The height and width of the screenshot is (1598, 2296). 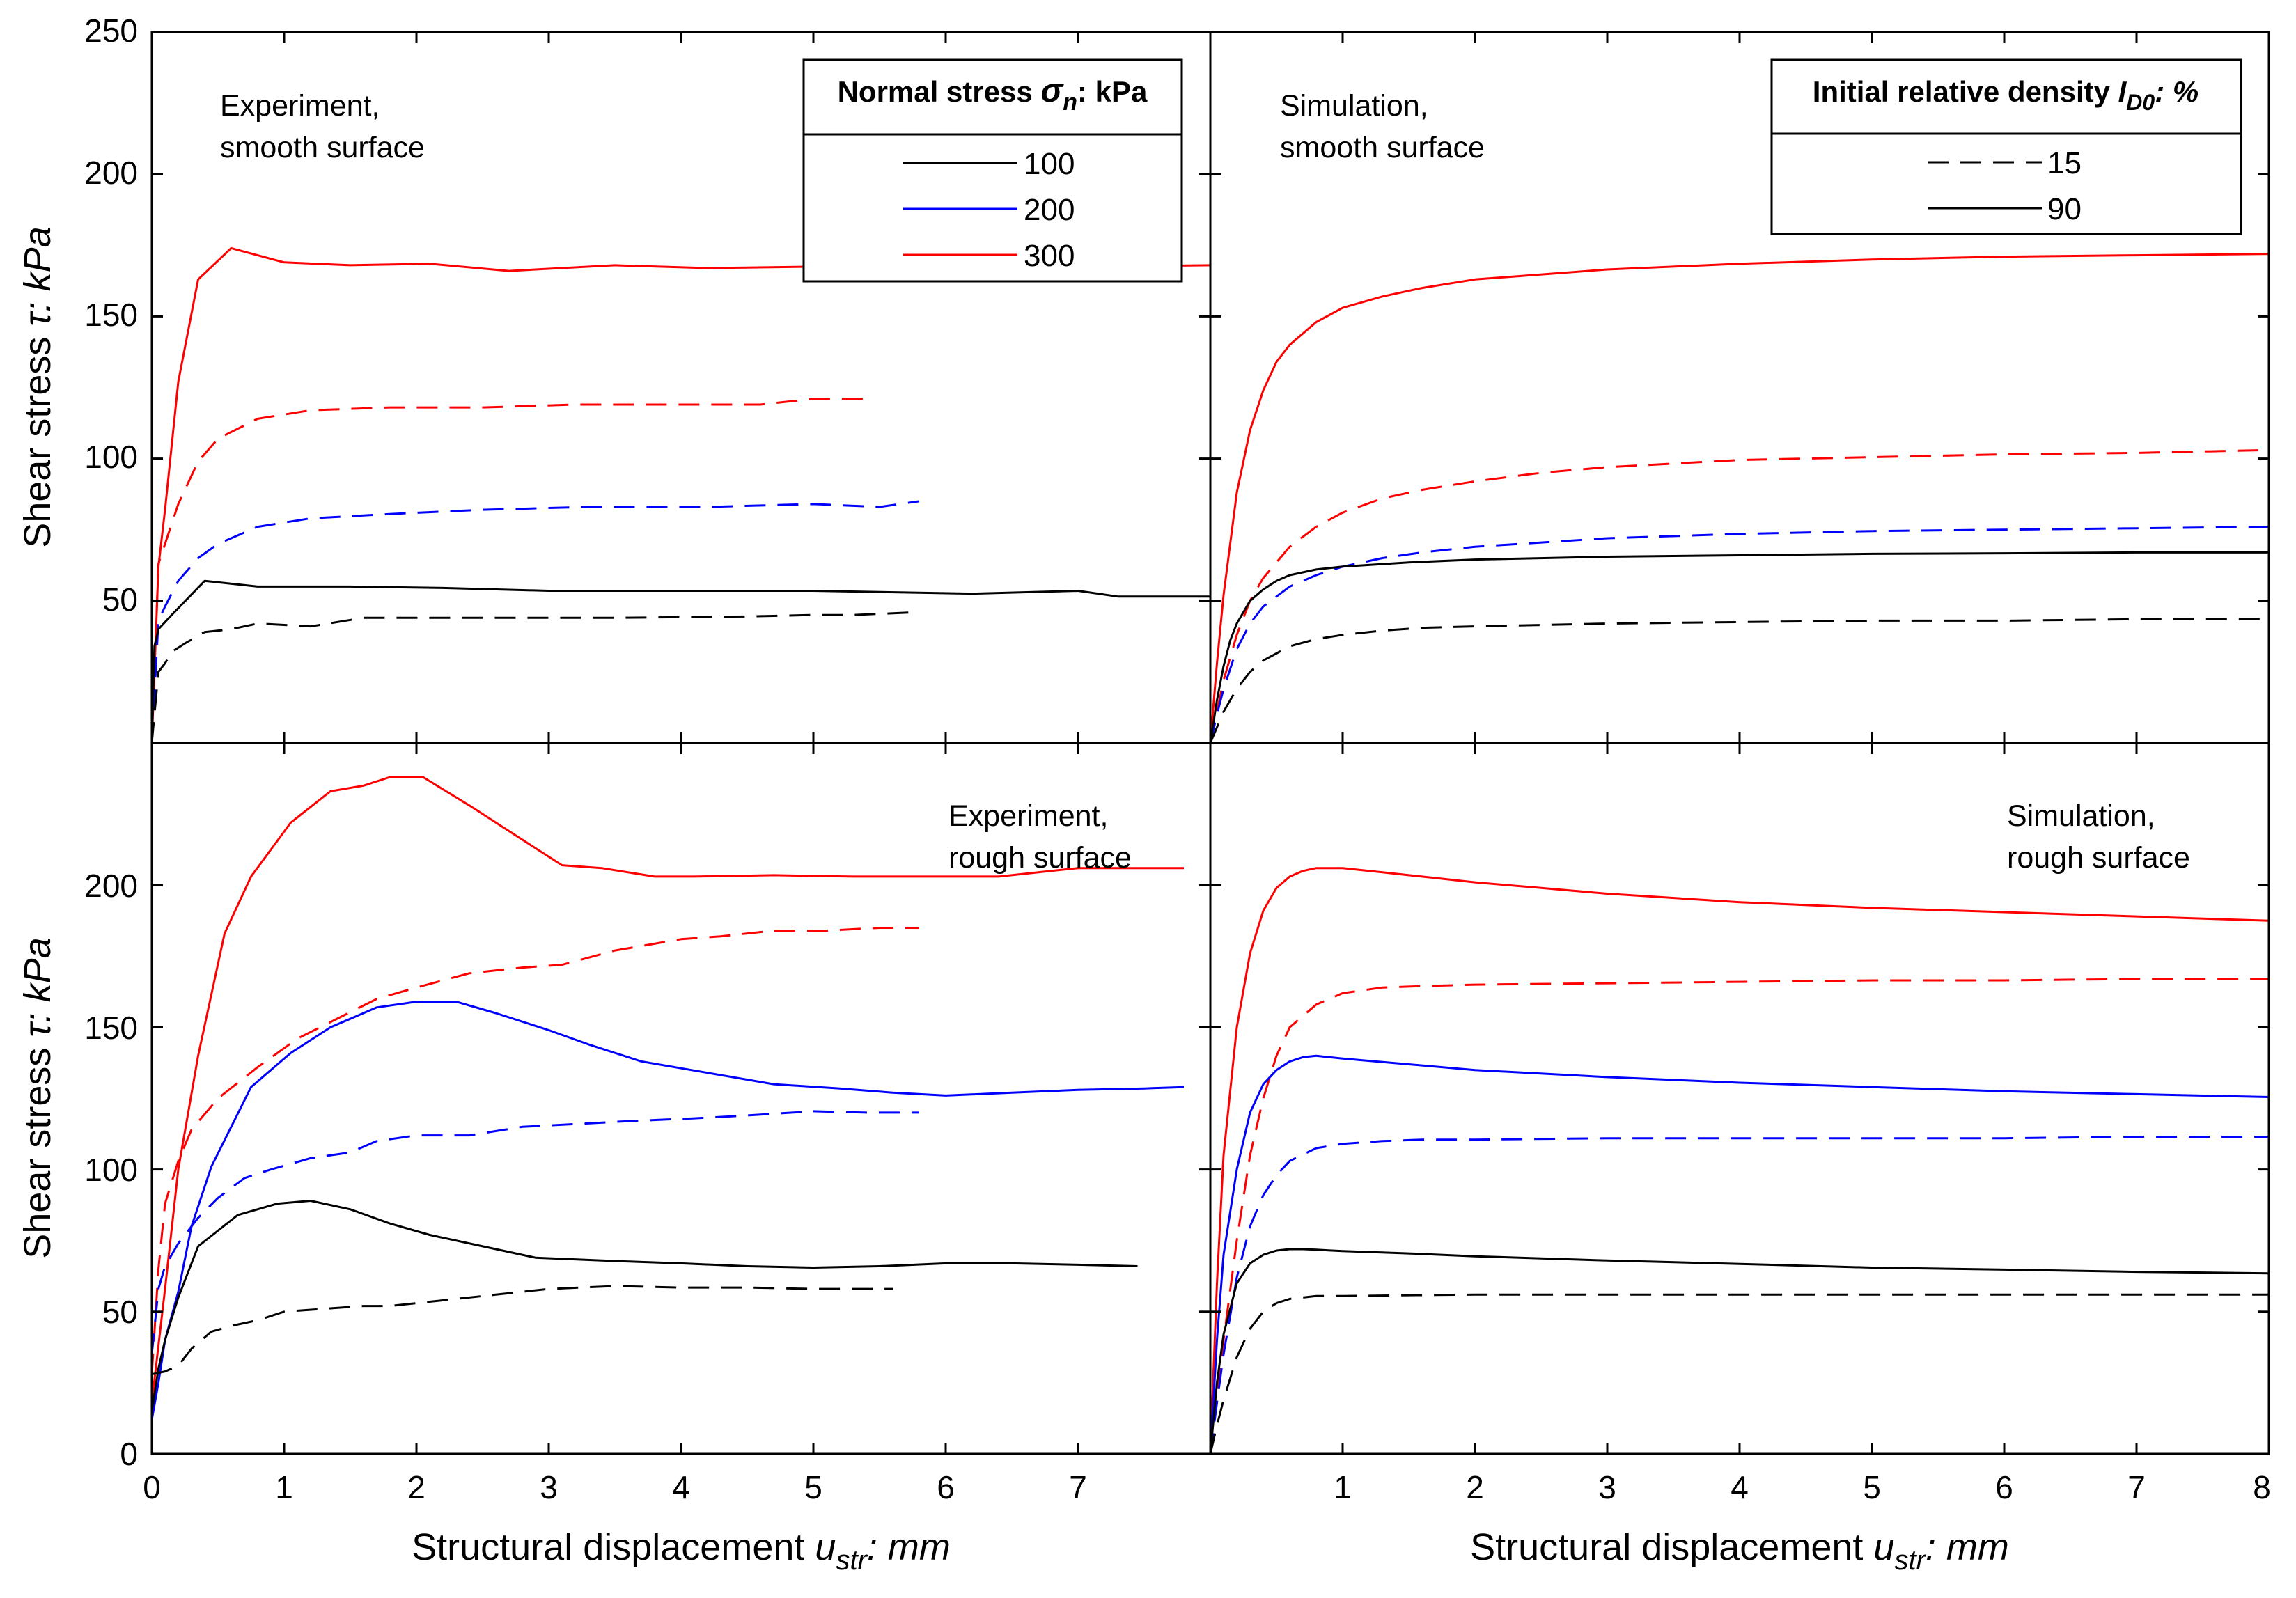 I want to click on y-axis-label-bottom: Shear stress τ: kPa, so click(x=37, y=1097).